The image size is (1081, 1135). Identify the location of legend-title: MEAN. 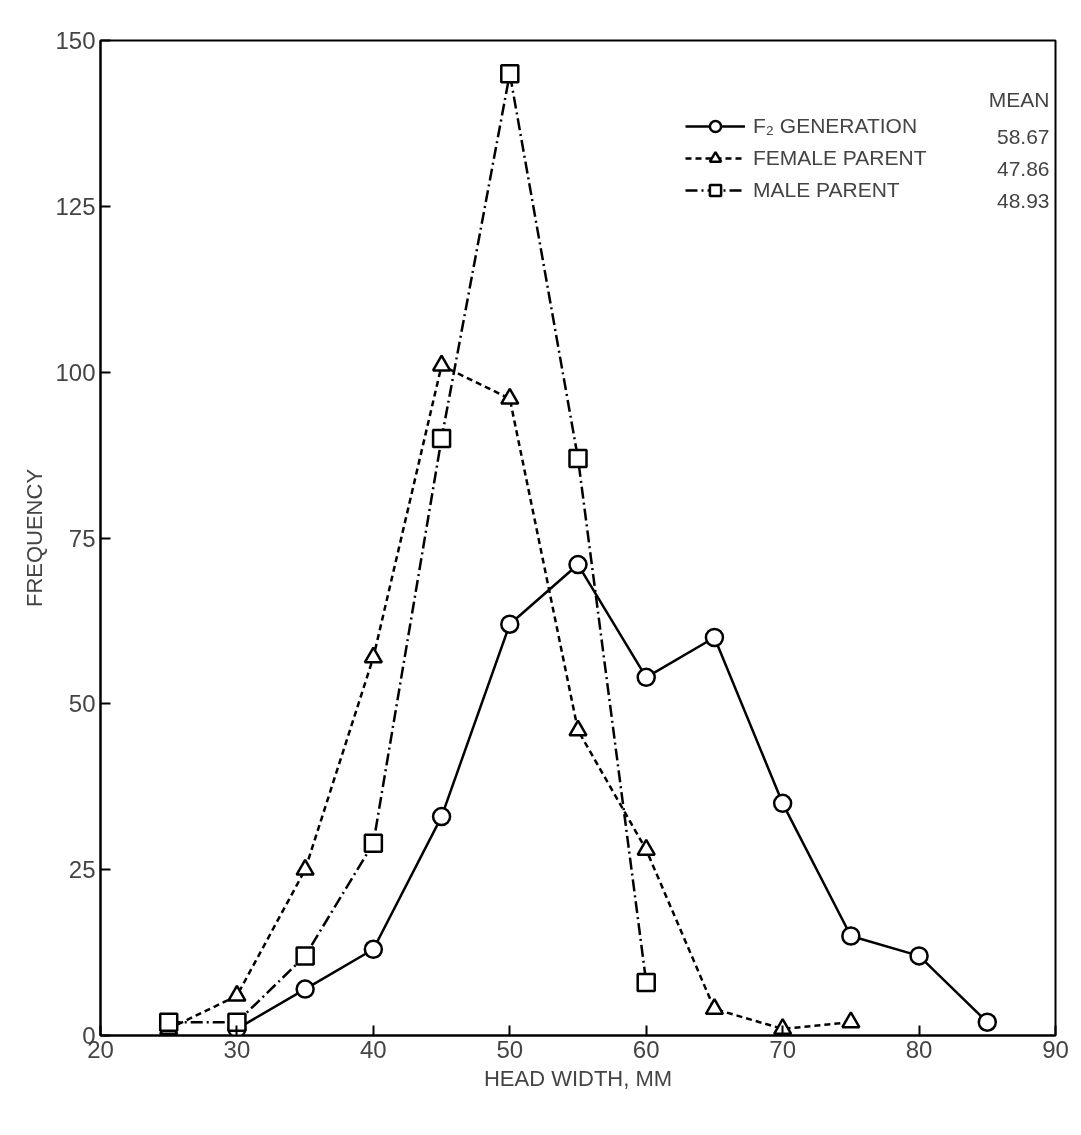
(1019, 99).